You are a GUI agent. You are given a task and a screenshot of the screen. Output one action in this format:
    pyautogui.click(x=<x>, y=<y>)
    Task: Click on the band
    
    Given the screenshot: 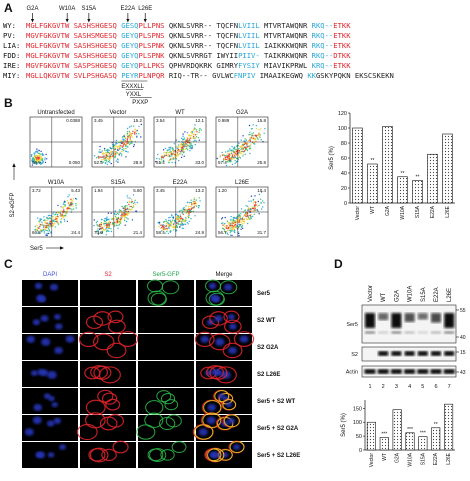 What is the action you would take?
    pyautogui.click(x=436, y=371)
    